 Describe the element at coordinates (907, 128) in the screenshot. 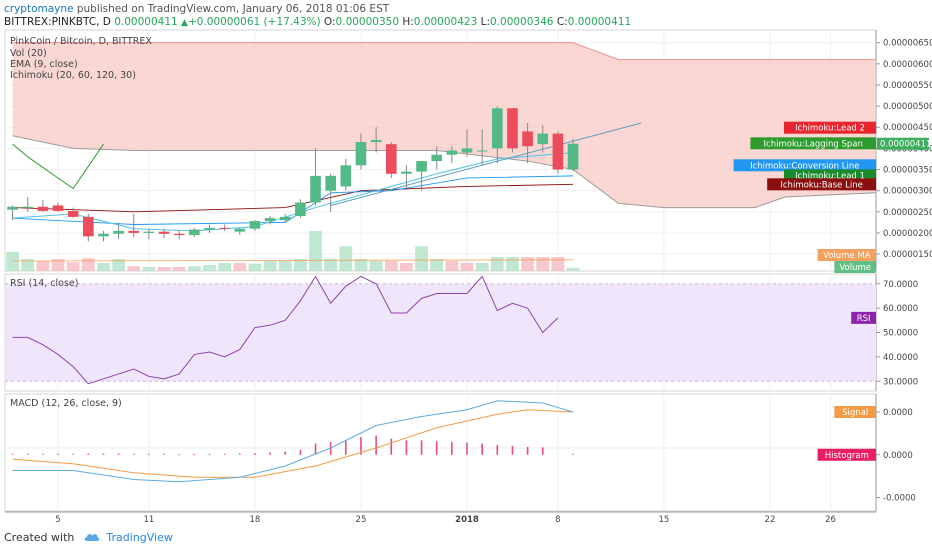

I see `price-tick-label-6: 0.00000450` at that location.